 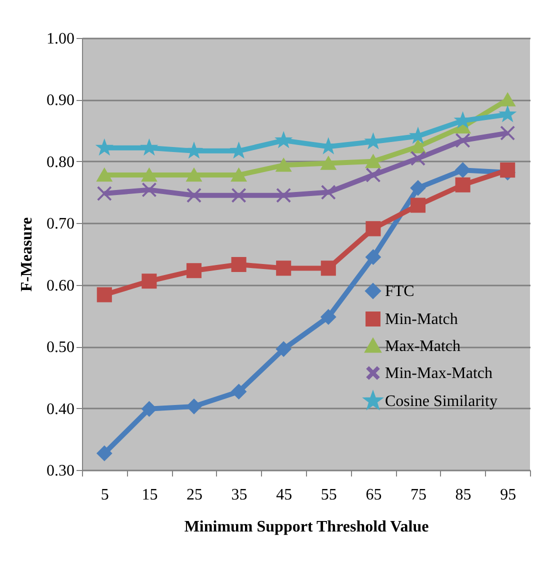 I want to click on x-tick-label: 85, so click(x=463, y=495).